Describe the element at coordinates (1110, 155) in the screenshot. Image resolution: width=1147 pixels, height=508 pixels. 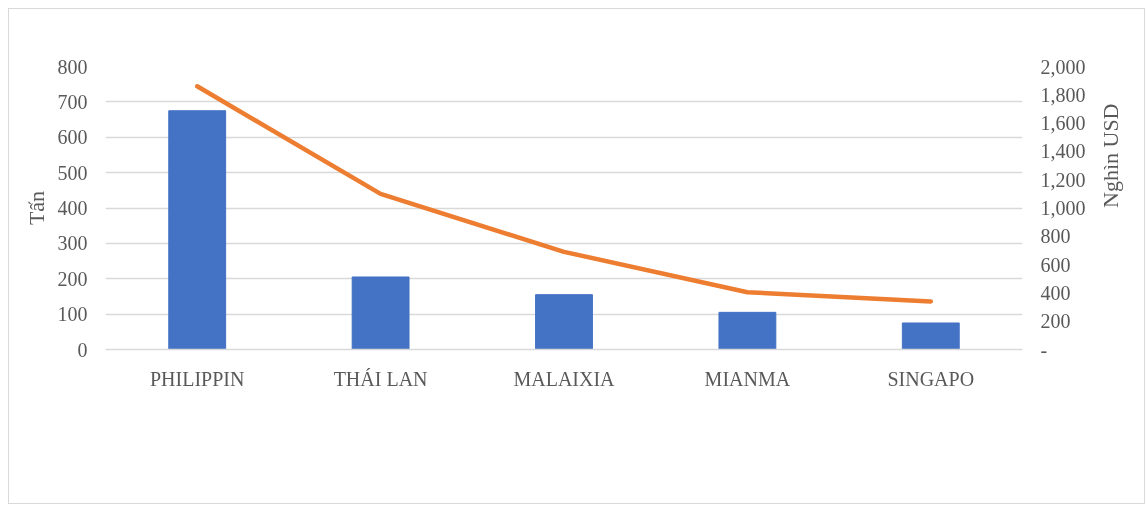
I see `y2-axis-title: Nghìn USD` at that location.